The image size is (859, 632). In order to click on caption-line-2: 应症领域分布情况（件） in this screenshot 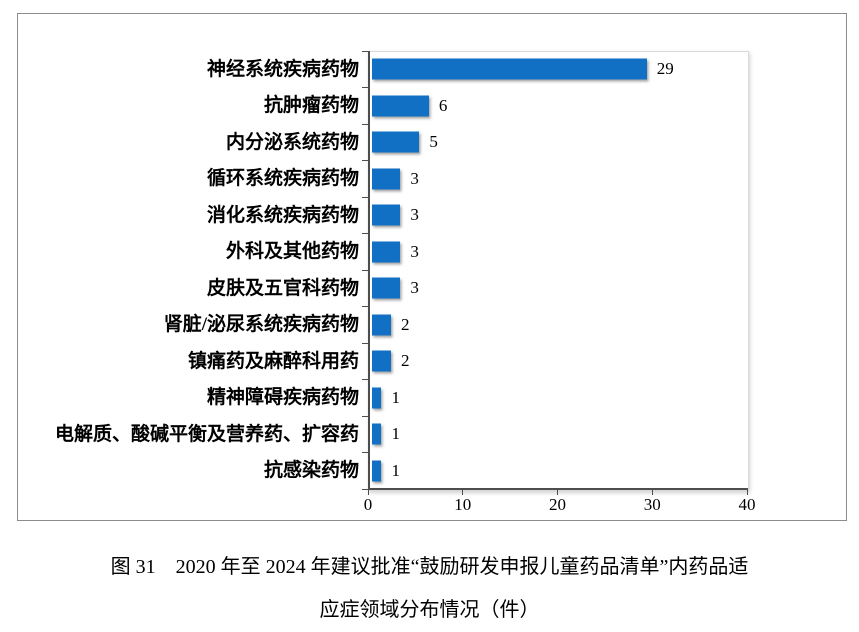, I will do `click(429, 610)`.